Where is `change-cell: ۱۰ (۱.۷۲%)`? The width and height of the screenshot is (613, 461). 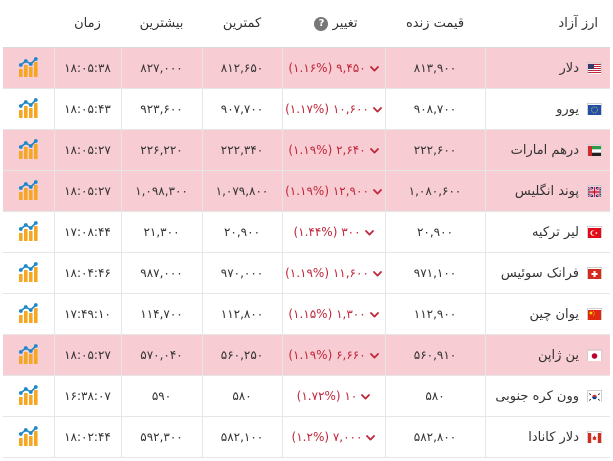 change-cell: ۱۰ (۱.۷۲%) is located at coordinates (333, 396).